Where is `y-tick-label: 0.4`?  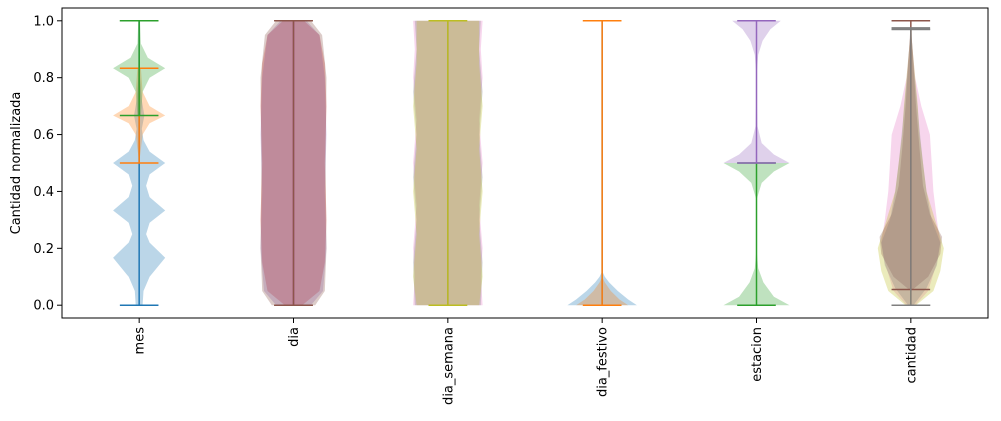 y-tick-label: 0.4 is located at coordinates (43, 192).